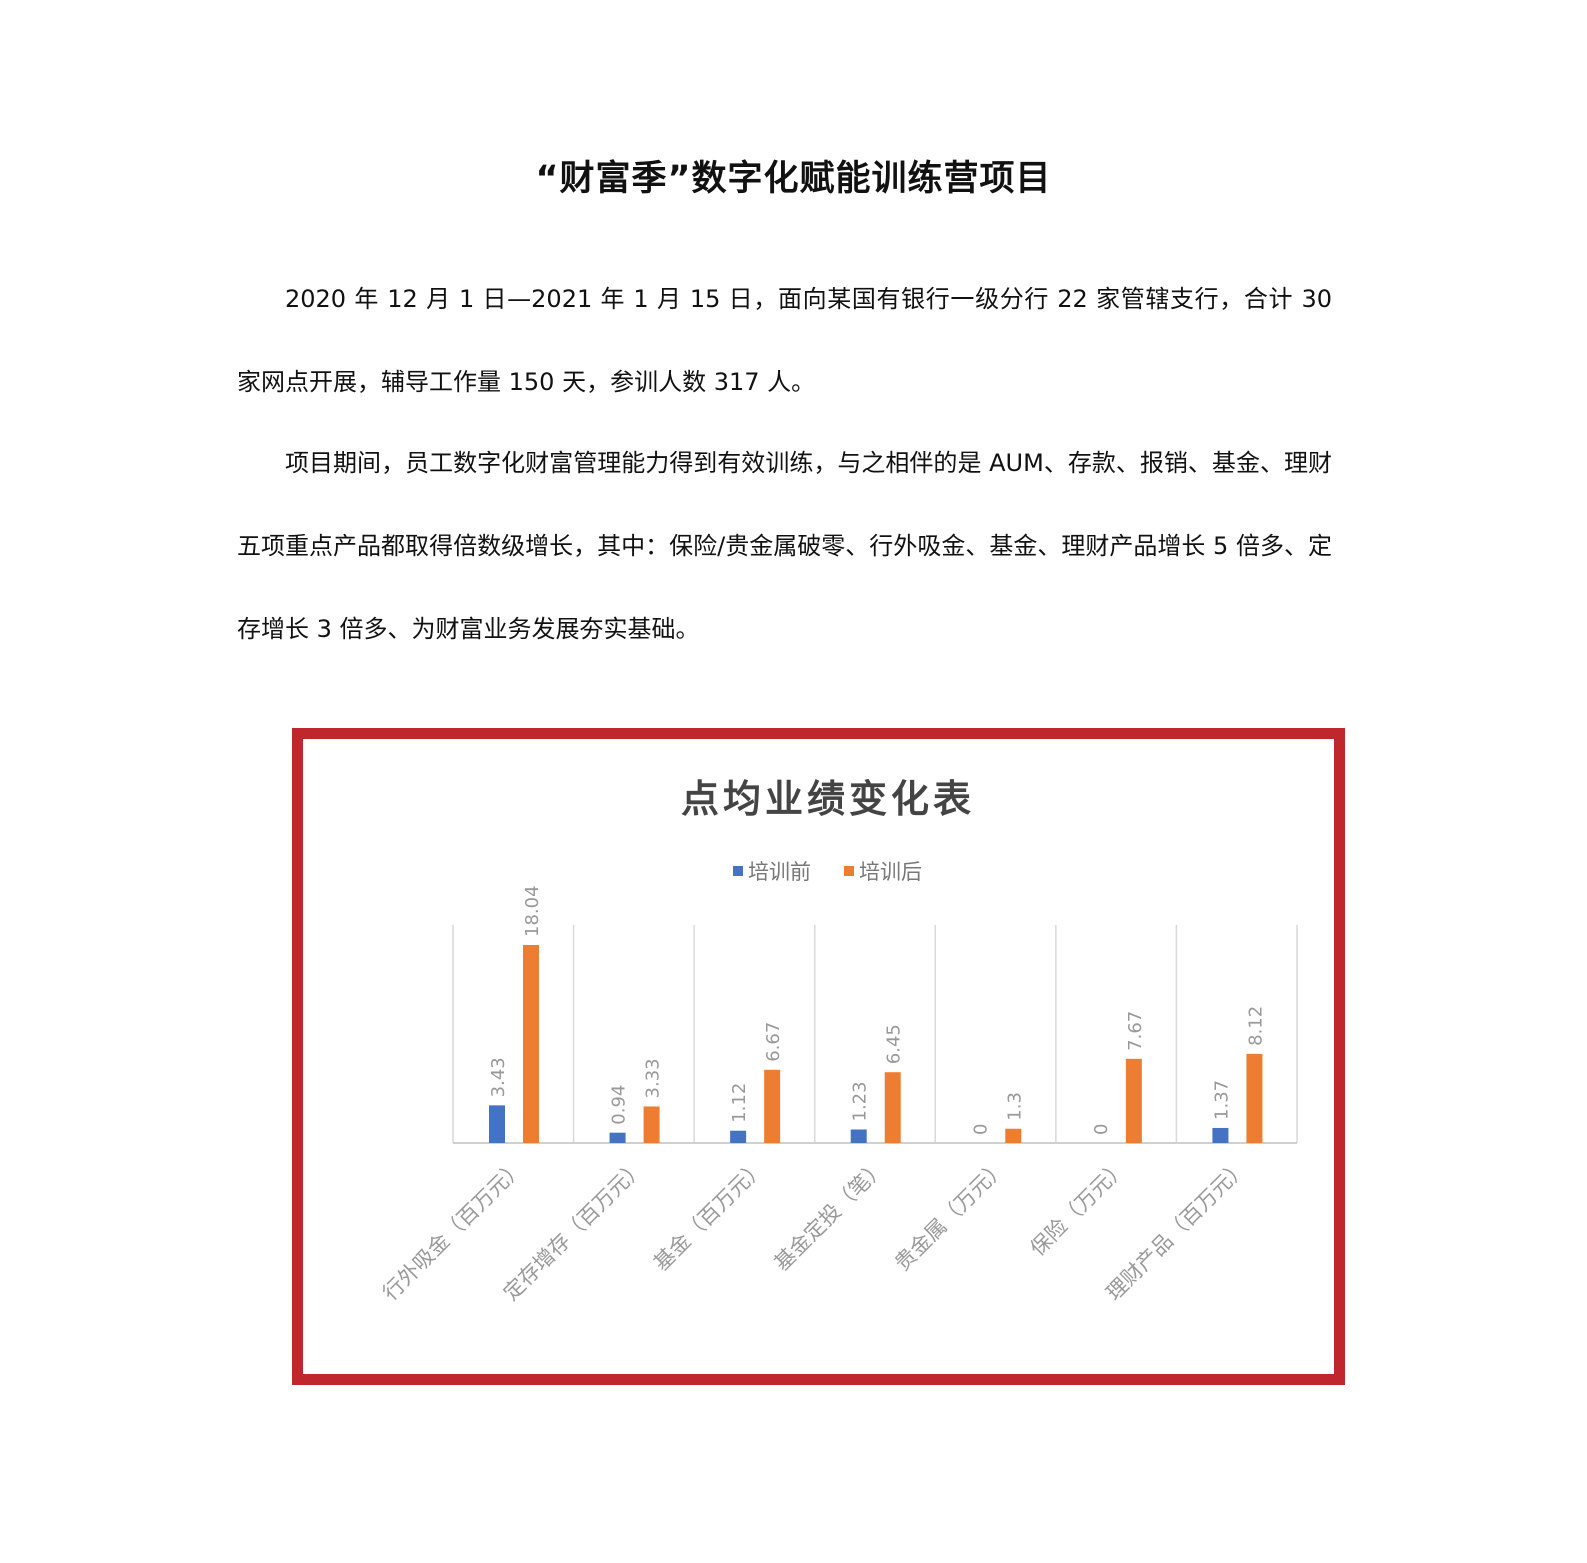 The width and height of the screenshot is (1587, 1563). Describe the element at coordinates (828, 799) in the screenshot. I see `chart-title: 点均业绩变化表` at that location.